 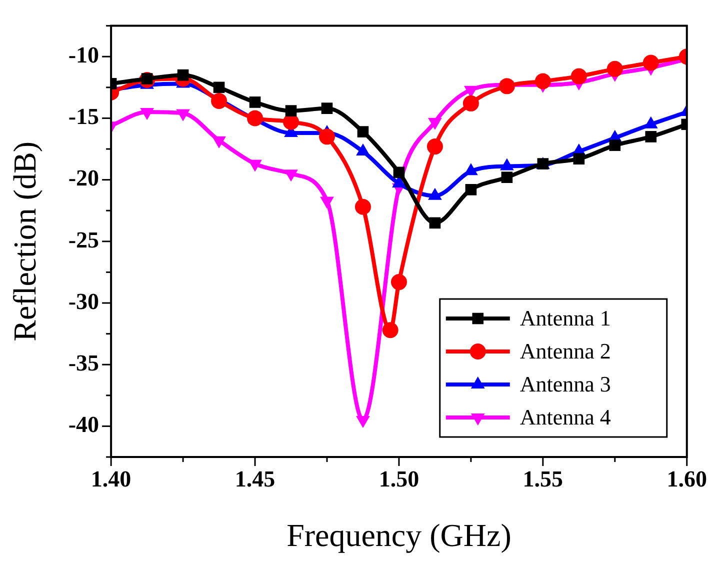 What do you see at coordinates (565, 351) in the screenshot?
I see `legend-label: Antenna 2` at bounding box center [565, 351].